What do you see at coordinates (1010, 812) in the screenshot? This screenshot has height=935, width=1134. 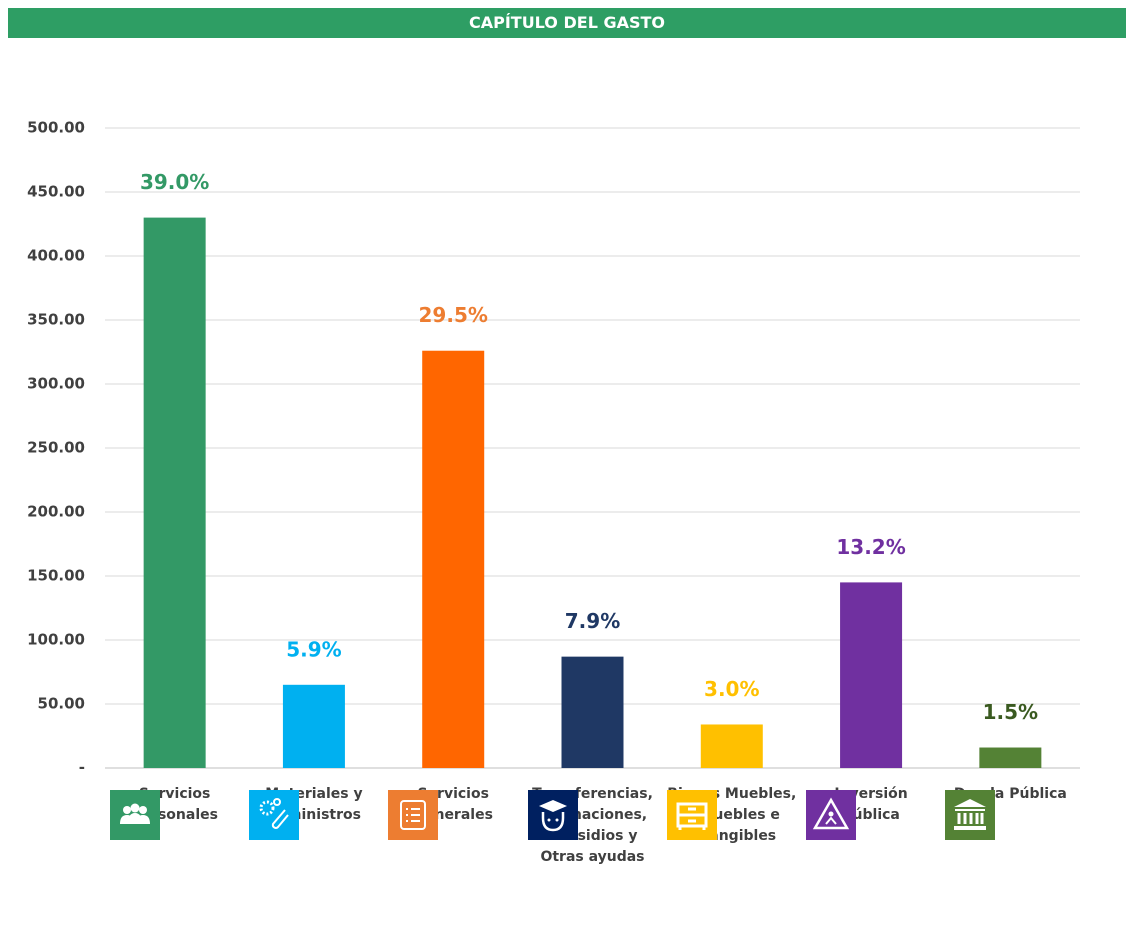 I see `category: Deuda Pública` at bounding box center [1010, 812].